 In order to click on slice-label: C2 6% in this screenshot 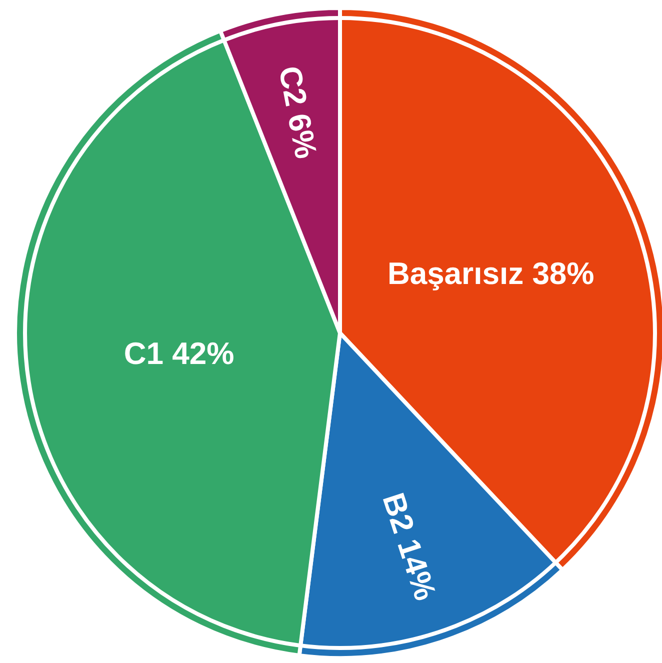, I will do `click(298, 112)`.